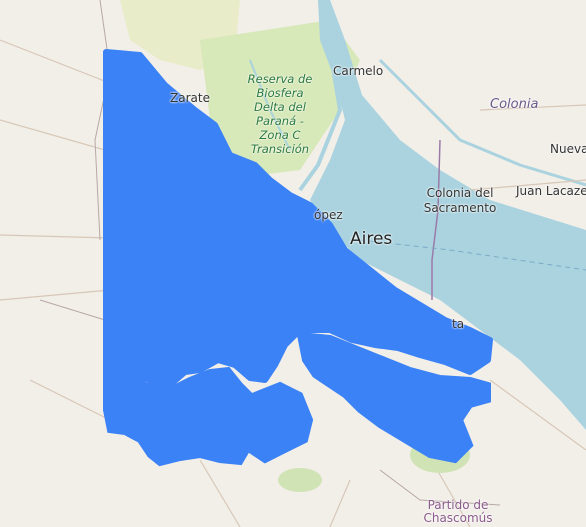 The image size is (586, 527). Describe the element at coordinates (300, 480) in the screenshot. I see `park-area` at that location.